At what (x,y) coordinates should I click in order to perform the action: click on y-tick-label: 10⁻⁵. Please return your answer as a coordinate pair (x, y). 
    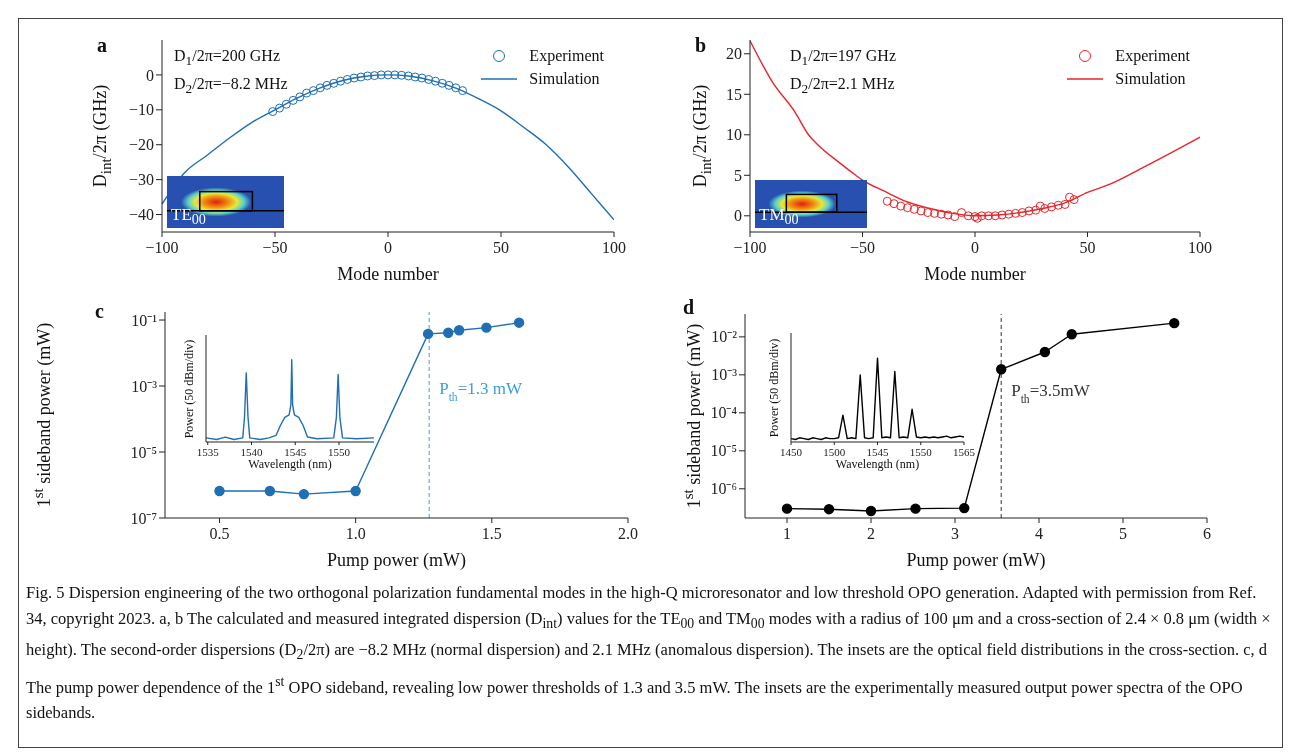
    Looking at the image, I should click on (143, 452).